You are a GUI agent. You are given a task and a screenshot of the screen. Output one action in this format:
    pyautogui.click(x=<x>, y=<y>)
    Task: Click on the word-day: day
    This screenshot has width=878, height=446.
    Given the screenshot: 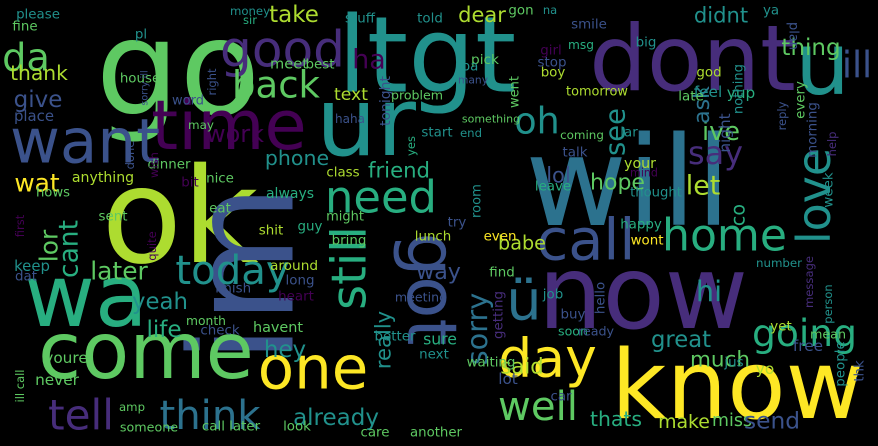 What is the action you would take?
    pyautogui.click(x=547, y=358)
    